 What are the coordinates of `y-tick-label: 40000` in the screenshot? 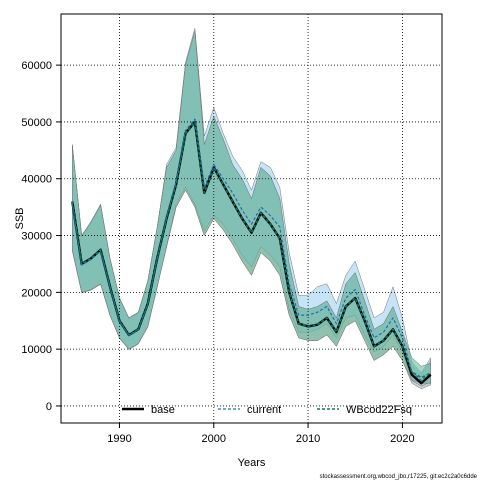 It's located at (36, 180).